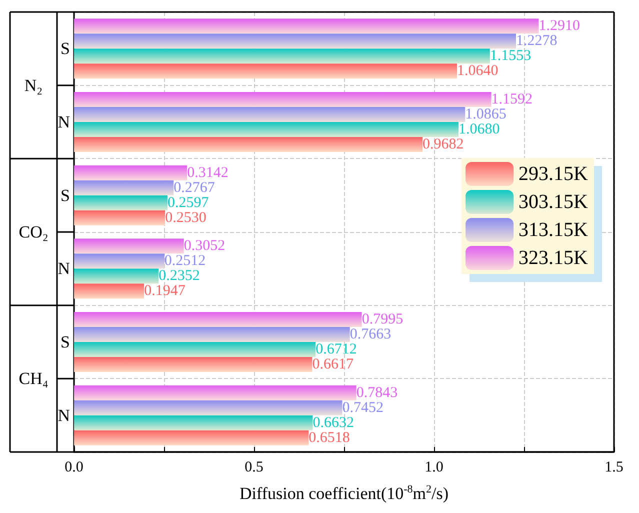  Describe the element at coordinates (485, 114) in the screenshot. I see `data-label: 1.0865` at that location.